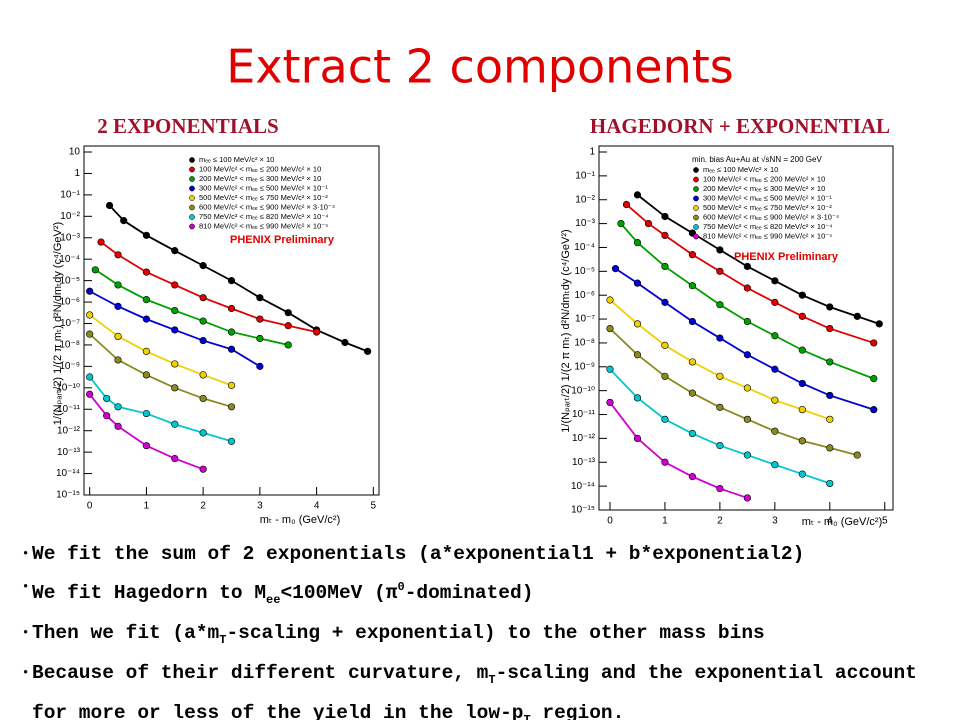 This screenshot has width=960, height=720. What do you see at coordinates (401, 587) in the screenshot?
I see `bullet-text: 0` at bounding box center [401, 587].